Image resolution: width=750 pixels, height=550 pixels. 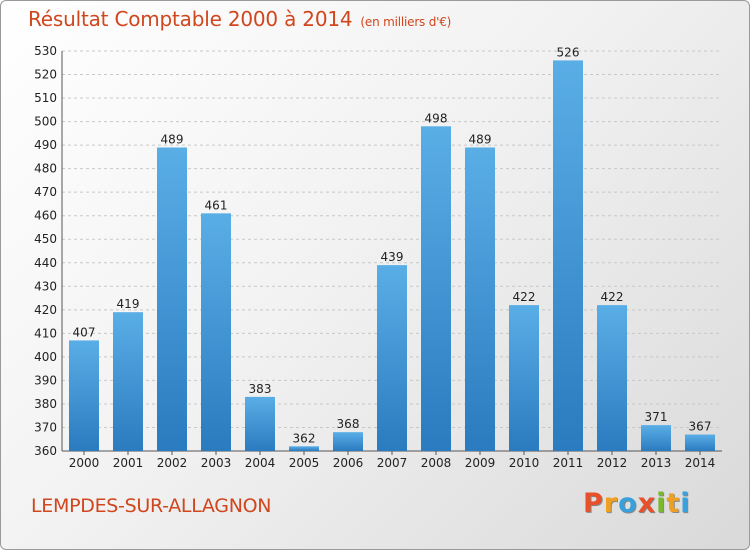 I want to click on x-tick-label: 2011, so click(x=568, y=463).